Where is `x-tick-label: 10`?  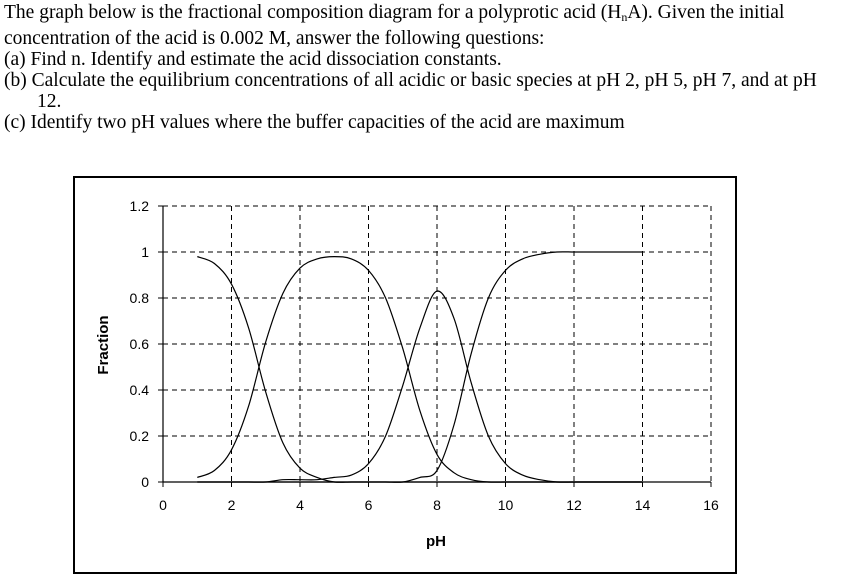 x-tick-label: 10 is located at coordinates (506, 505).